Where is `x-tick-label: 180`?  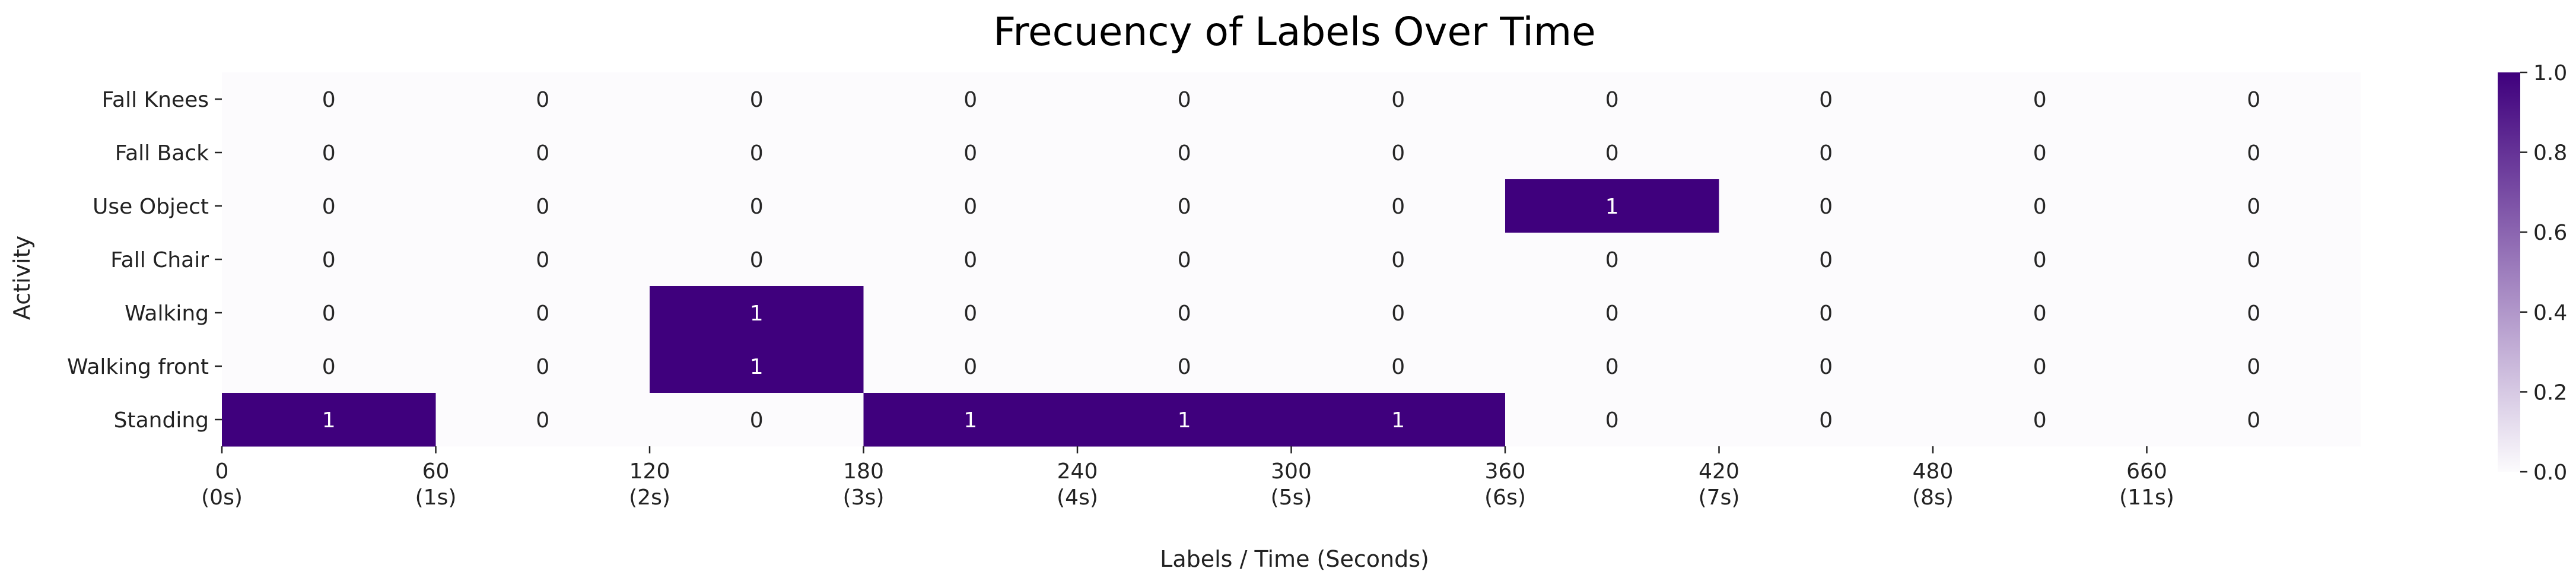 x-tick-label: 180 is located at coordinates (863, 471).